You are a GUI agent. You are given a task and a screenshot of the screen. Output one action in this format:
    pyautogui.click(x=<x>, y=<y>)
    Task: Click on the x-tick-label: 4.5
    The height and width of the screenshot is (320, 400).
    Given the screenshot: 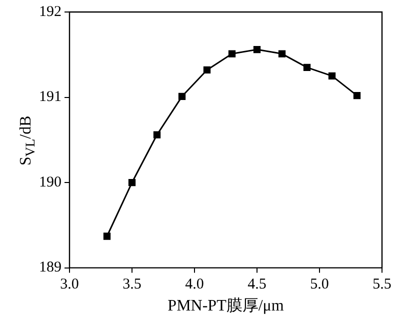 What is the action you would take?
    pyautogui.click(x=257, y=284)
    